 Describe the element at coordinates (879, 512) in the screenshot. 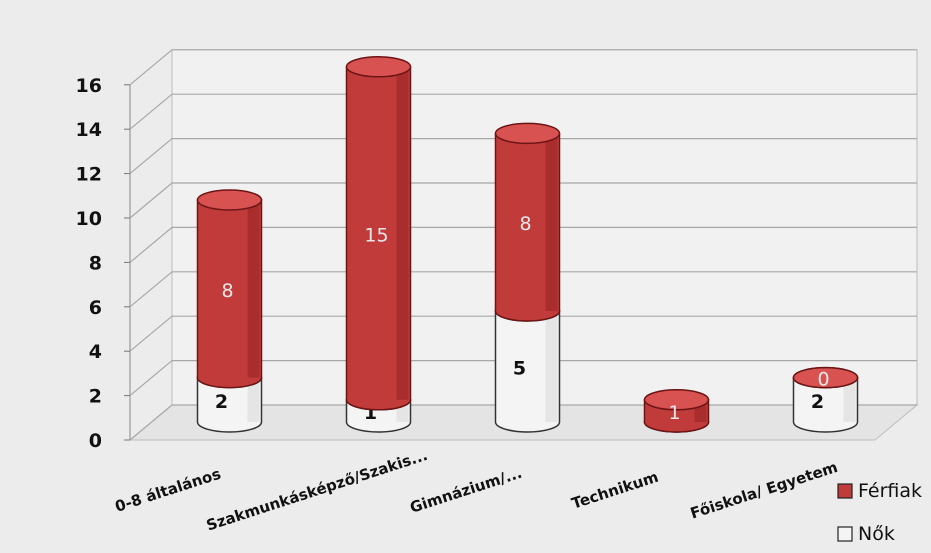

I see `legend: Férfiak Nők` at that location.